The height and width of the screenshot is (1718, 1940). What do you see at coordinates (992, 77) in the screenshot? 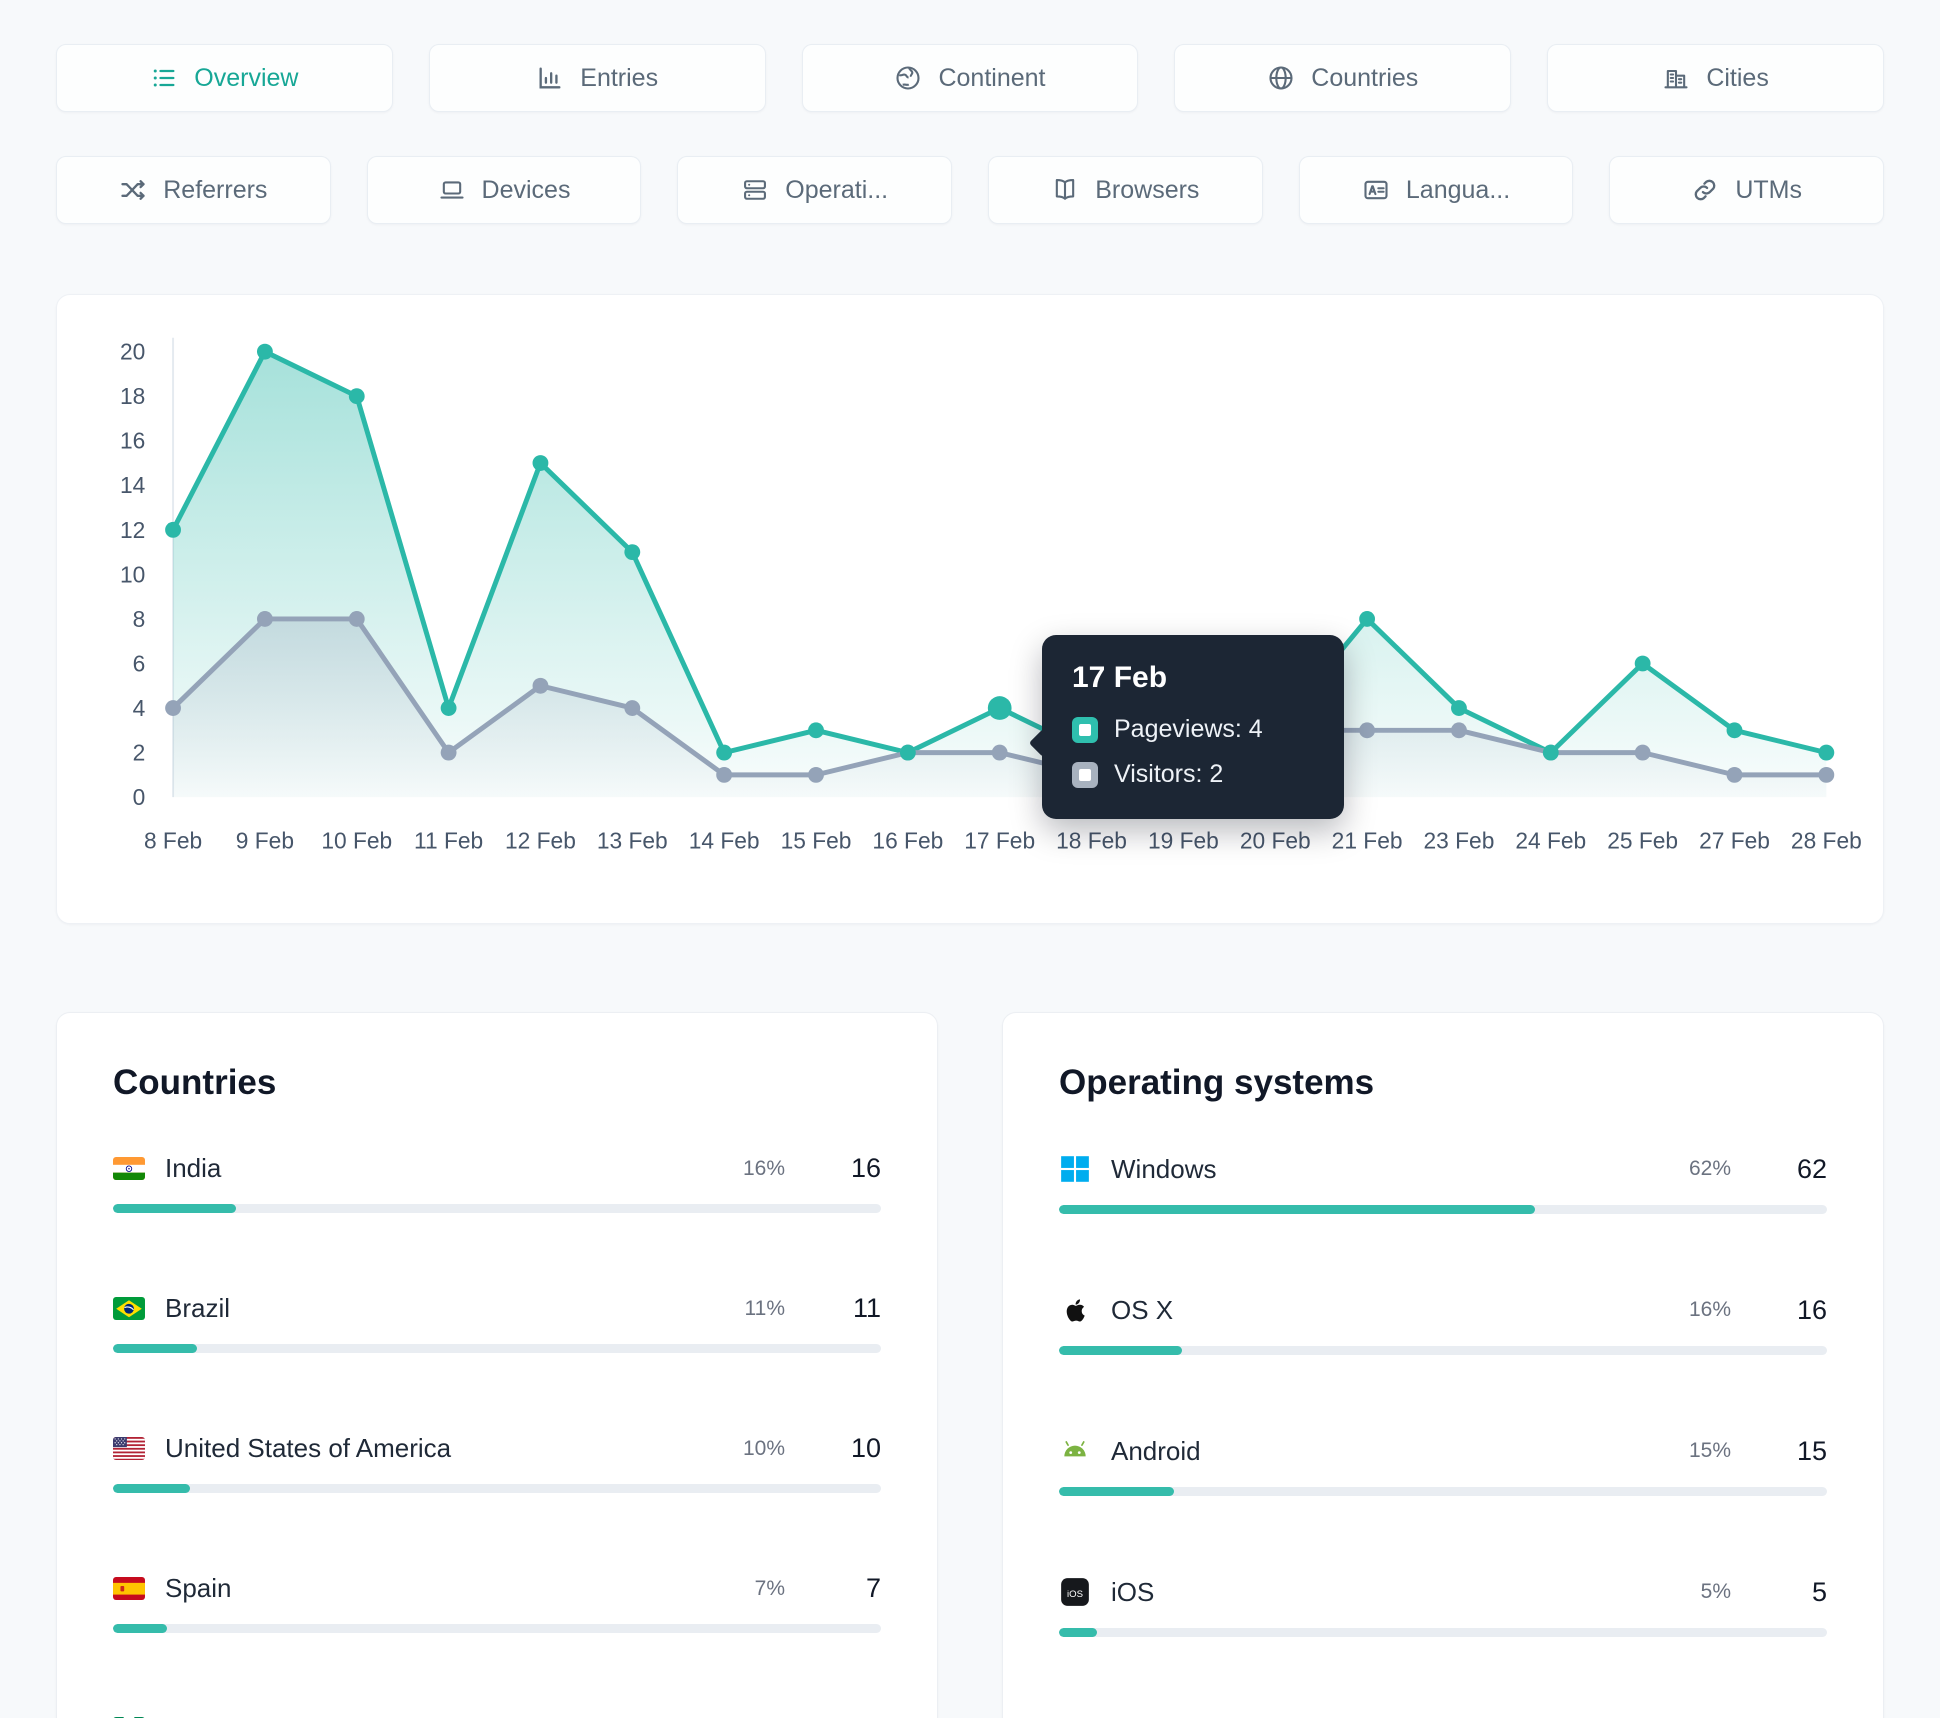
I see `tab-label: Continent` at bounding box center [992, 77].